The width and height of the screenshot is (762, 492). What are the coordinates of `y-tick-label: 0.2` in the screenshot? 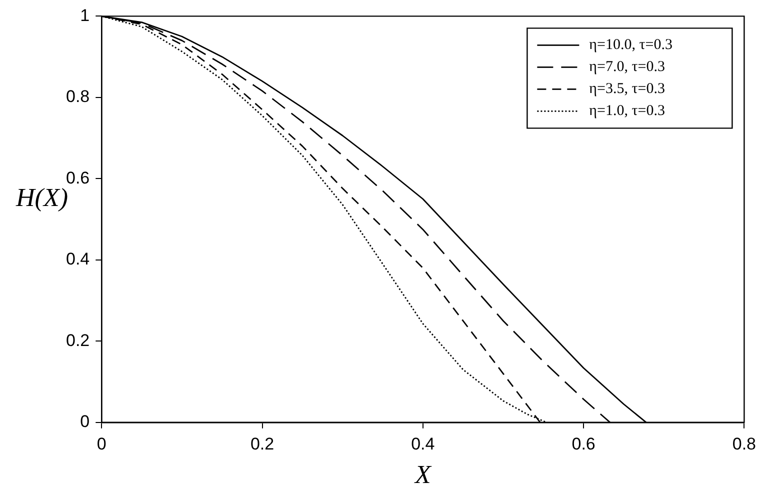 It's located at (78, 340).